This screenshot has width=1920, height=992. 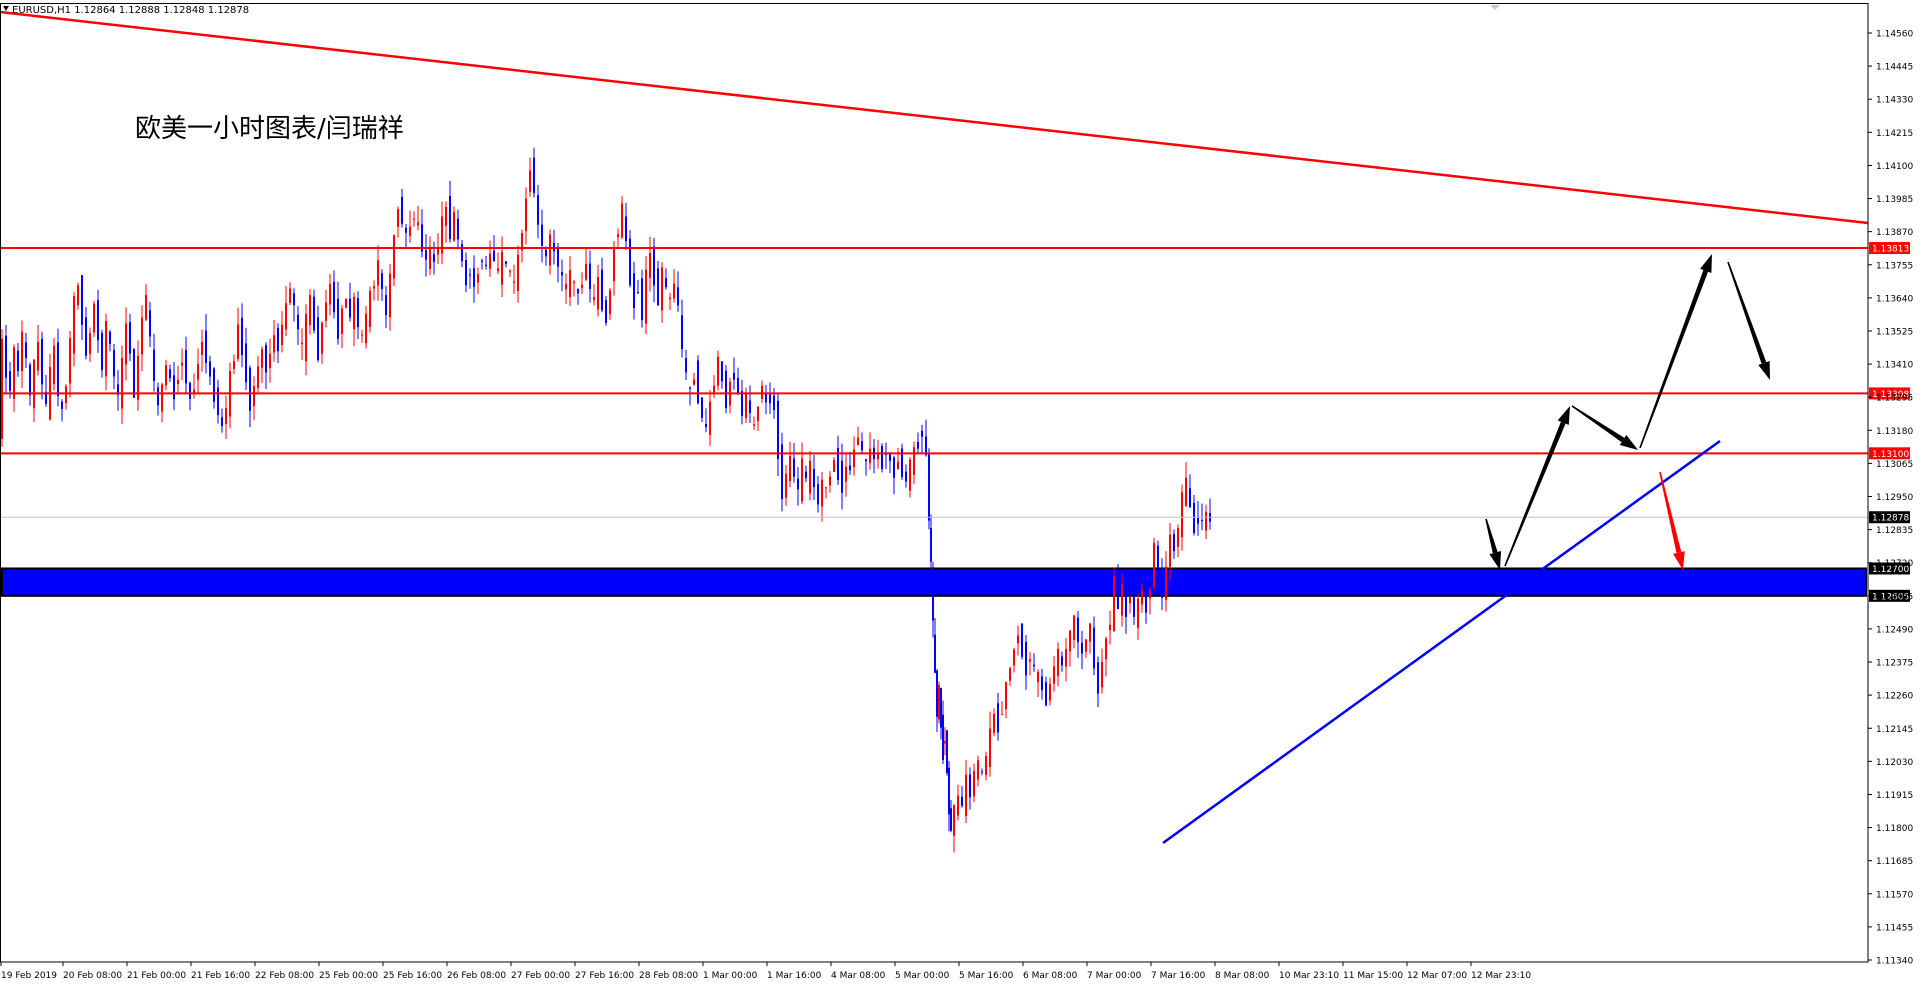 I want to click on x-tick-label: 10 Mar 23:10, so click(x=1309, y=976).